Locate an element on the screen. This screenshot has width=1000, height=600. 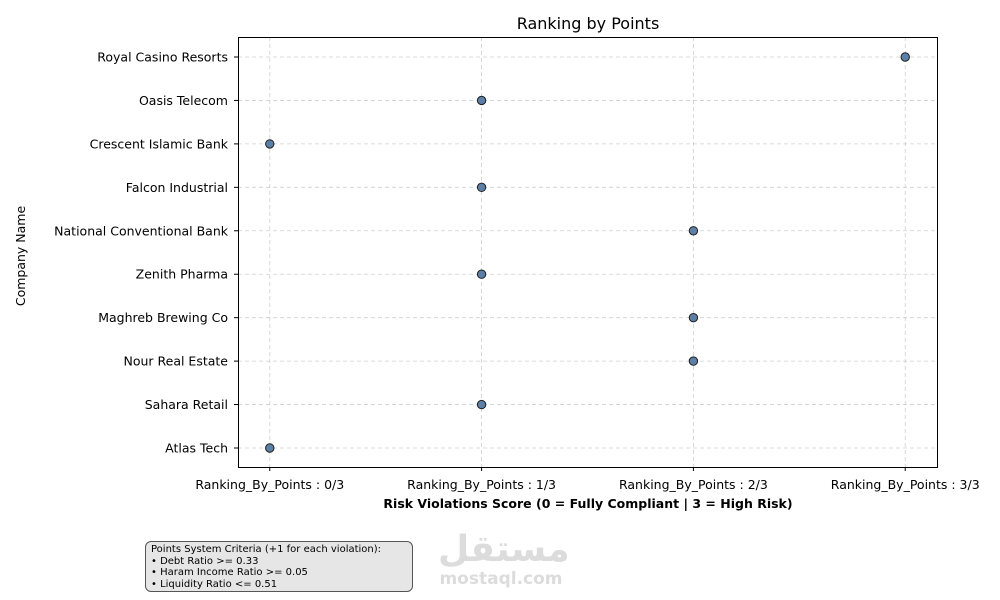
y-tick-label: Atlas Tech is located at coordinates (196, 448).